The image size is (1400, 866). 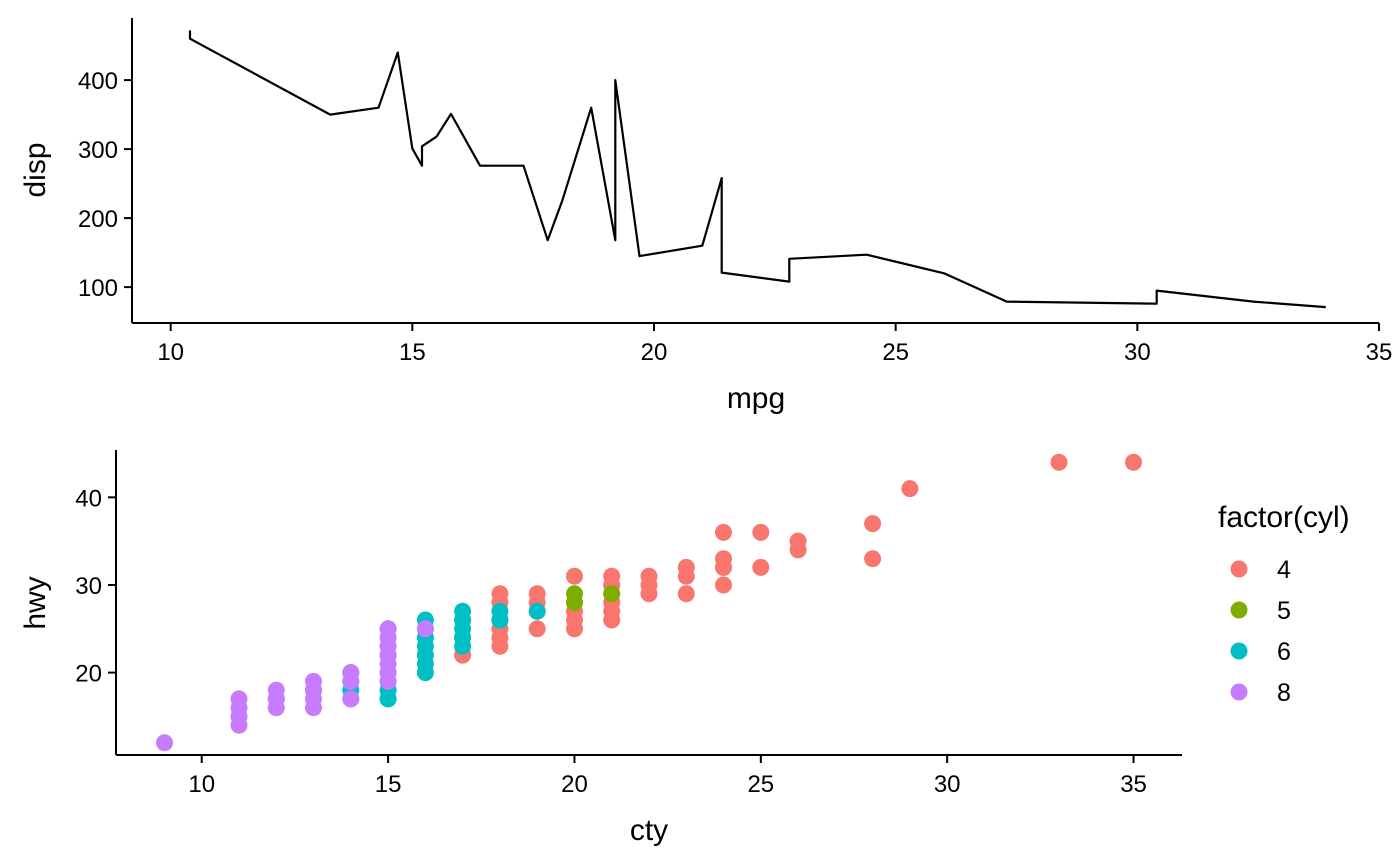 What do you see at coordinates (756, 398) in the screenshot?
I see `x-axis-title: mpg` at bounding box center [756, 398].